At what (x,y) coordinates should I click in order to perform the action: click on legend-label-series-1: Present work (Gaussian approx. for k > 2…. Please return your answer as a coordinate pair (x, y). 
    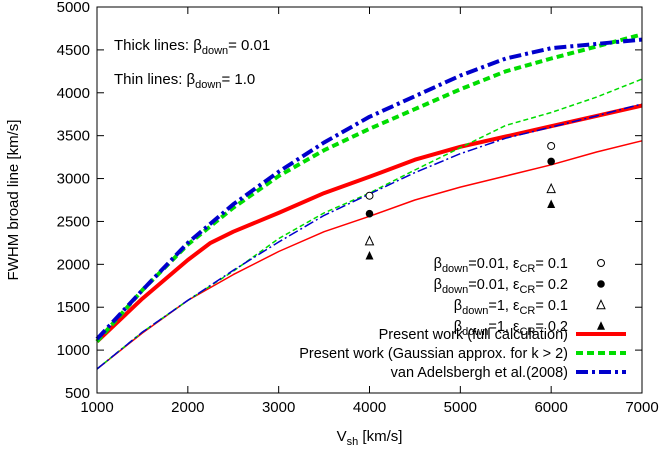
    Looking at the image, I should click on (433, 354).